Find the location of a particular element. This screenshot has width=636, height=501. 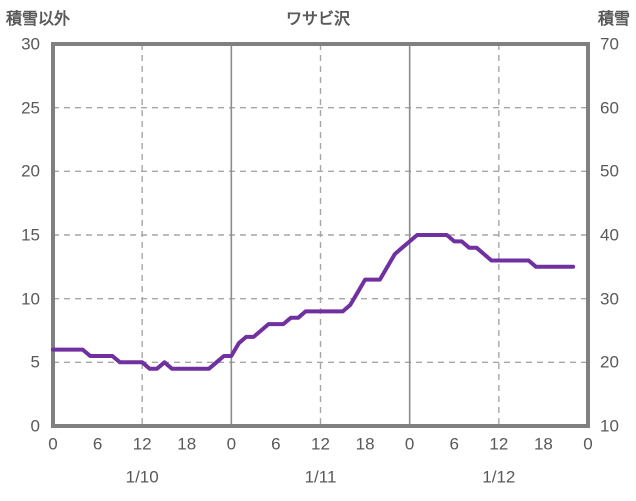

right-axis-tick-label: 20 is located at coordinates (609, 362).